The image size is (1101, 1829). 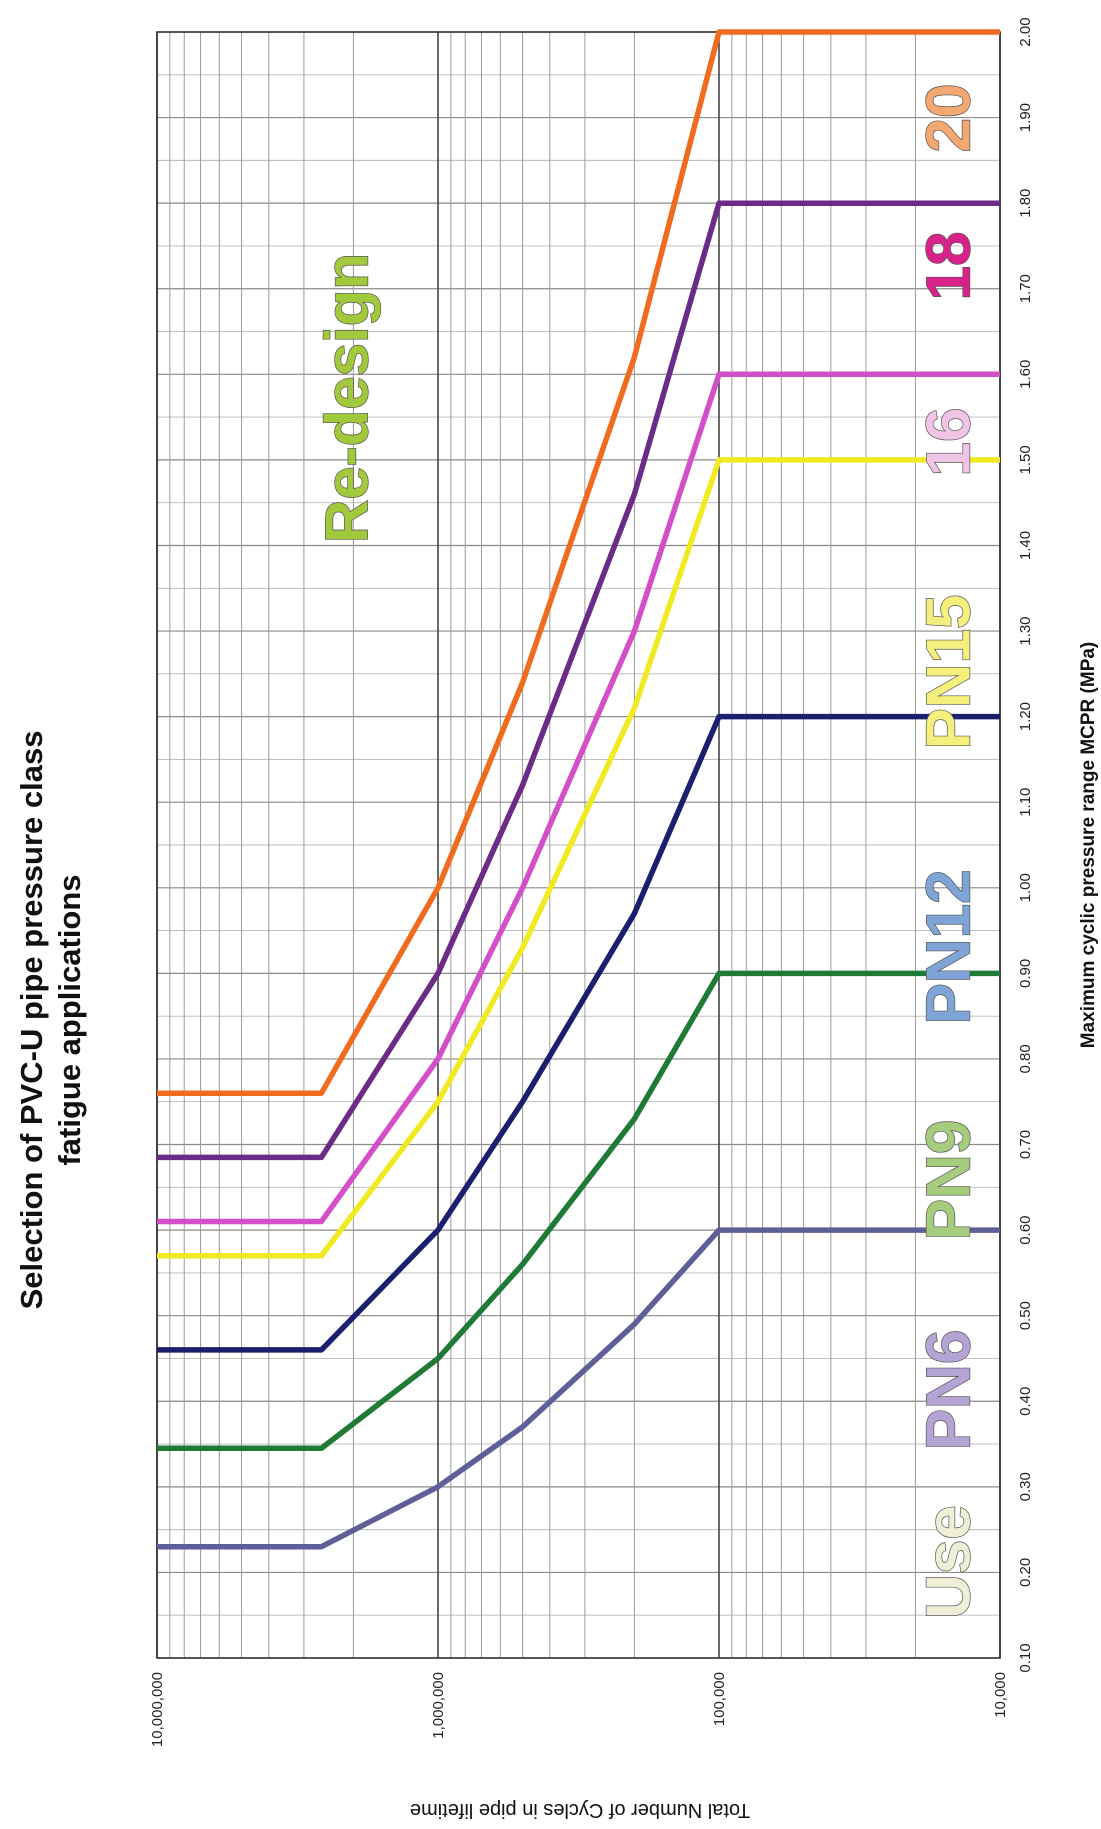 I want to click on y-axis-label: Total Number of Cycles in pipe lifetime, so click(x=580, y=1810).